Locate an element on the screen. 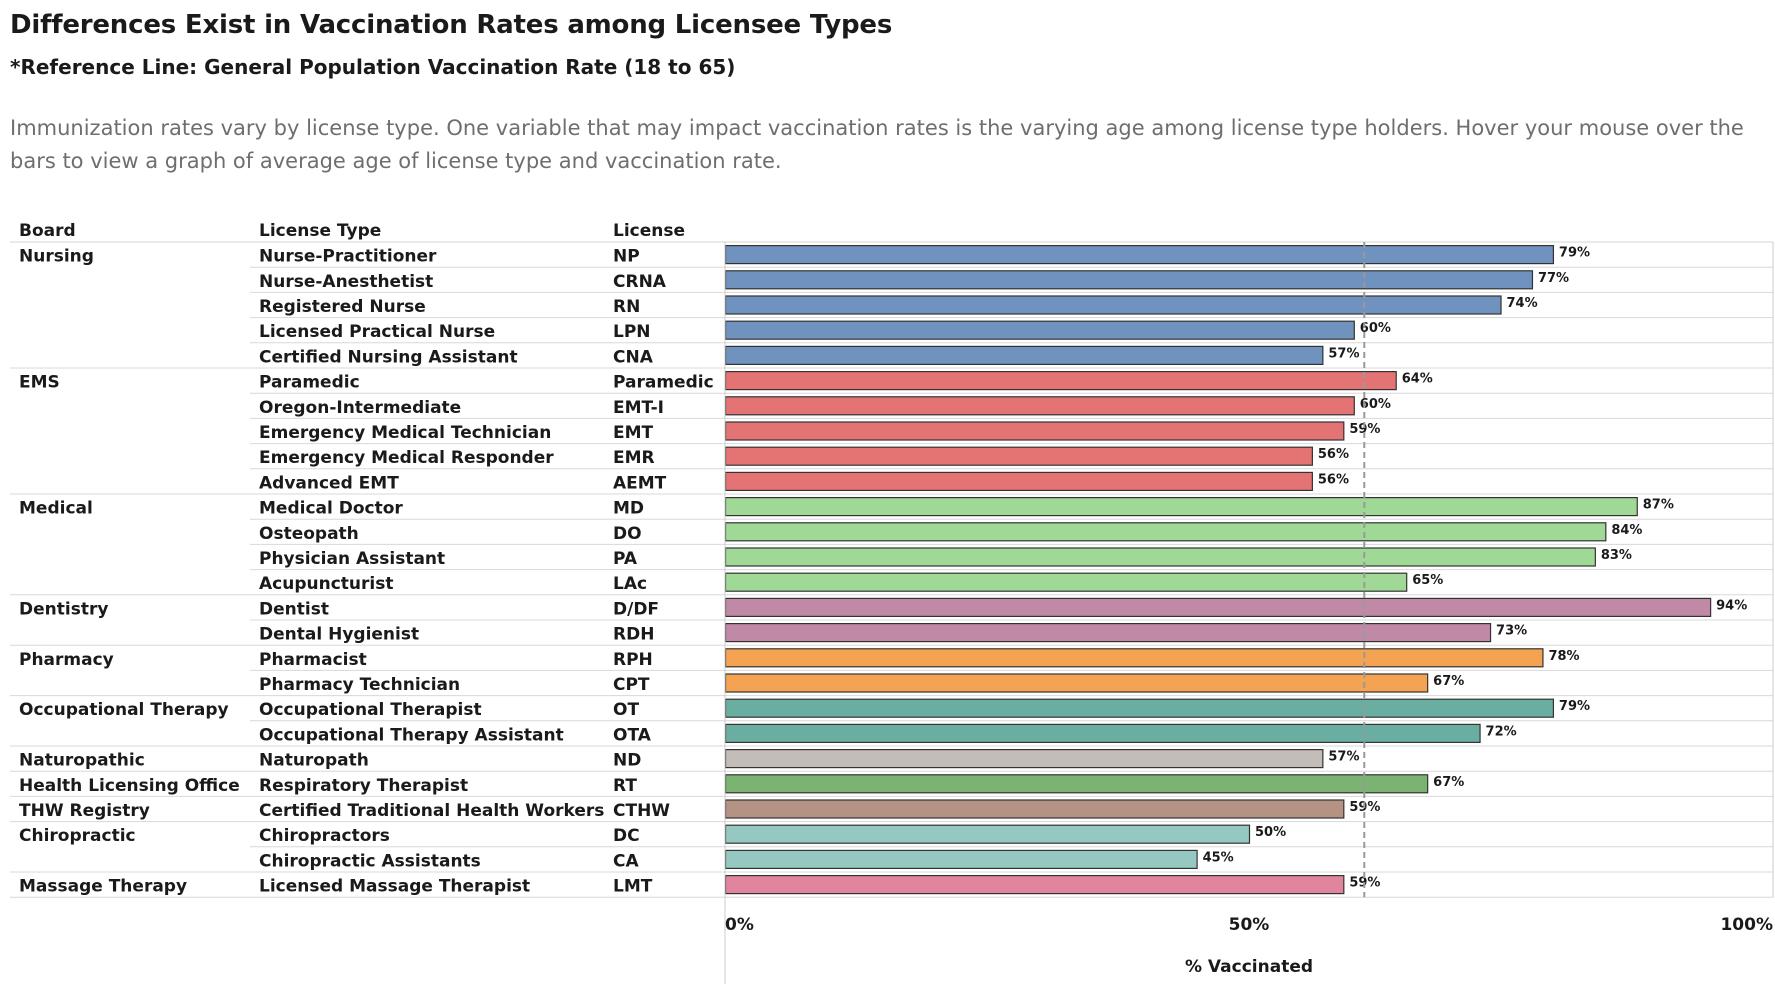  bar-value-label: 50% is located at coordinates (1270, 832).